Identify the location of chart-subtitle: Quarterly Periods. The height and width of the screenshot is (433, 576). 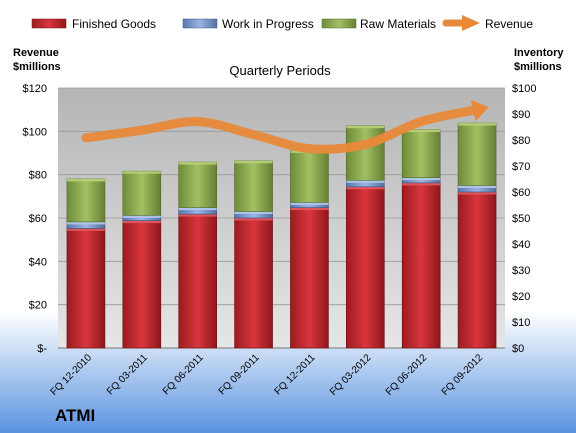
(280, 70).